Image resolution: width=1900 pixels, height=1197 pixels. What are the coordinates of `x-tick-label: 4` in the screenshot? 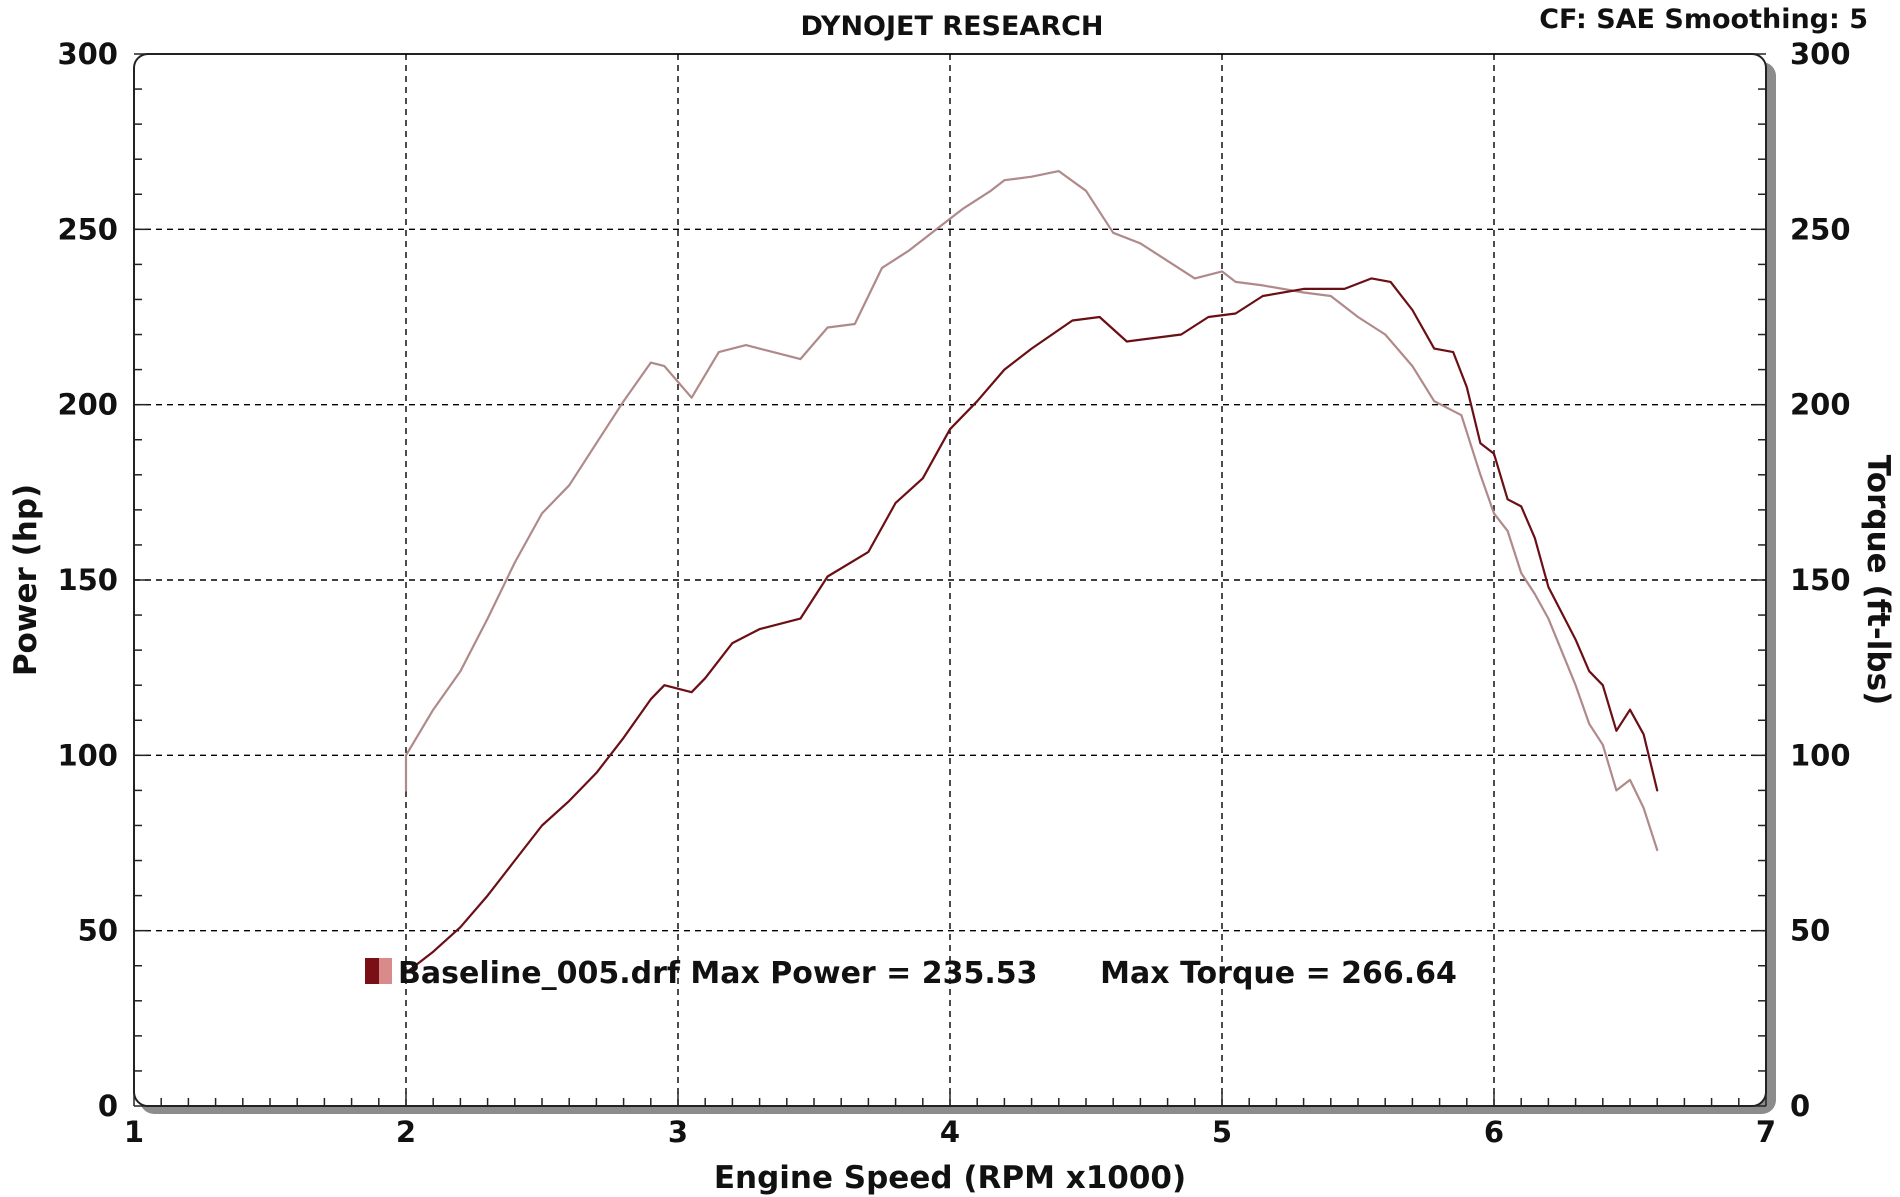 It's located at (950, 1132).